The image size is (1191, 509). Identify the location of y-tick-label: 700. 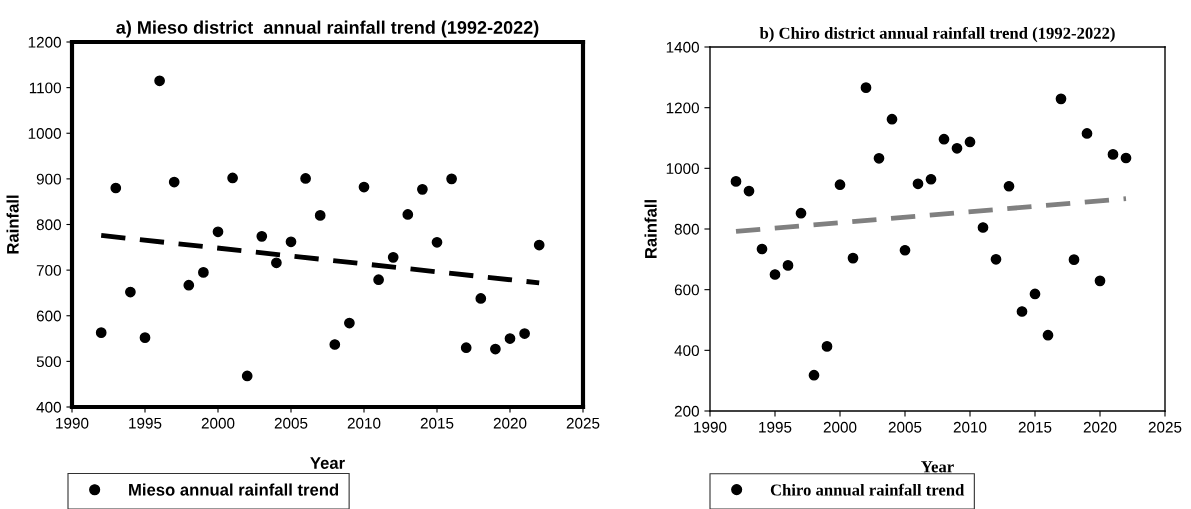
(48, 270).